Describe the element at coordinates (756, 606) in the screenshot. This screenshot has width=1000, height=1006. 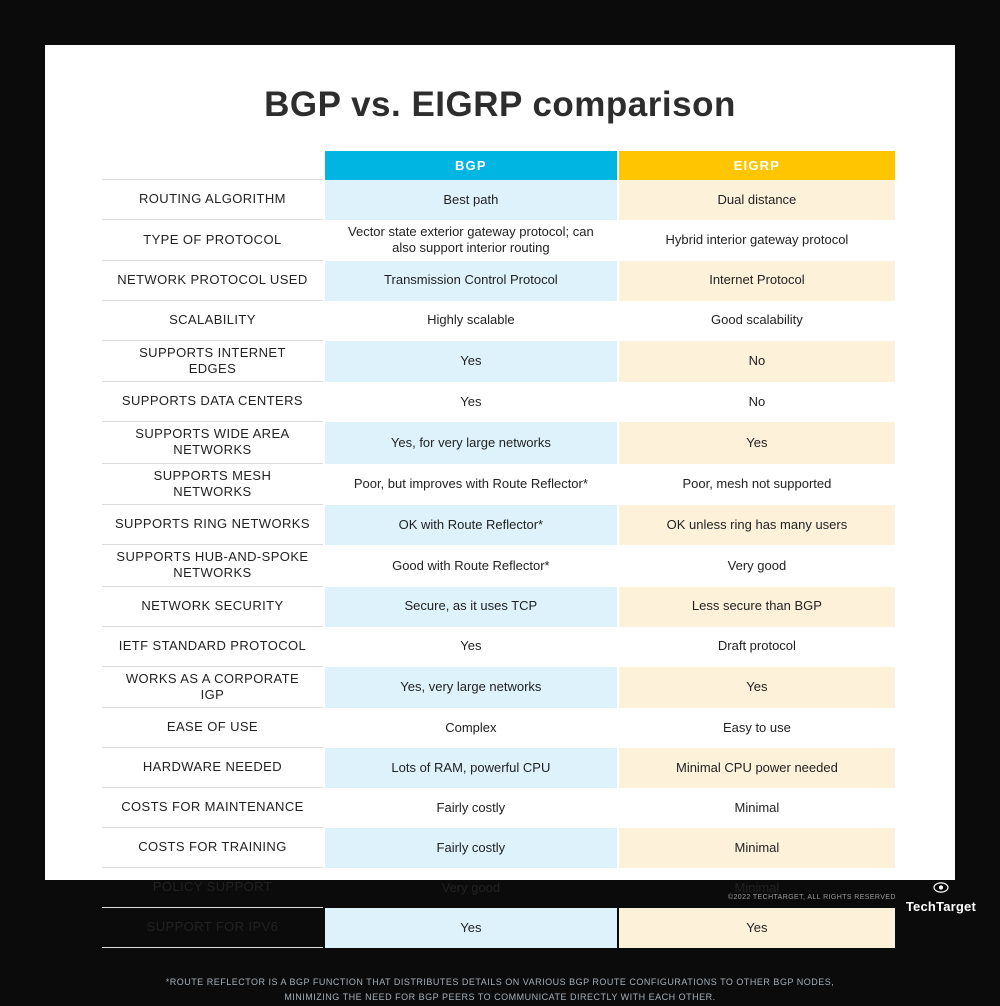
I see `eigrp-cell: Less secure than BGP` at that location.